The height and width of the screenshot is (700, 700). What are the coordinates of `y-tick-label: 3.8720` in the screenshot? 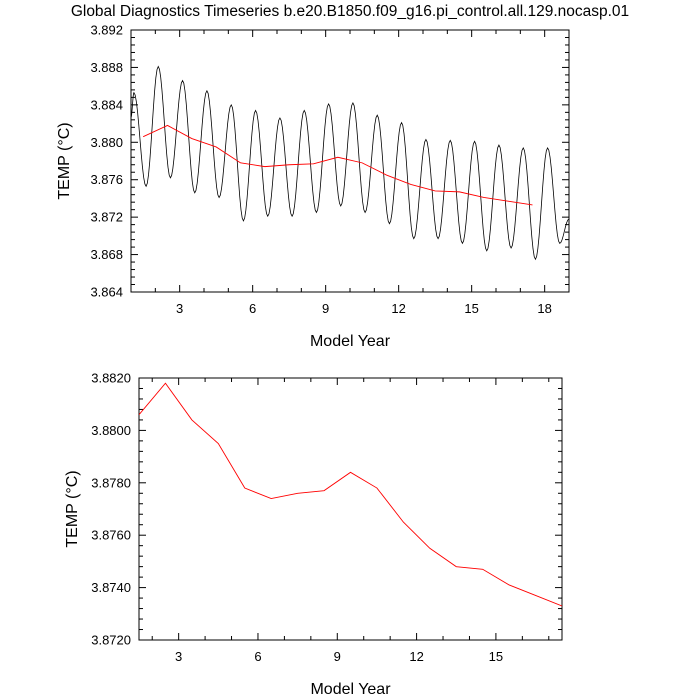 It's located at (111, 640).